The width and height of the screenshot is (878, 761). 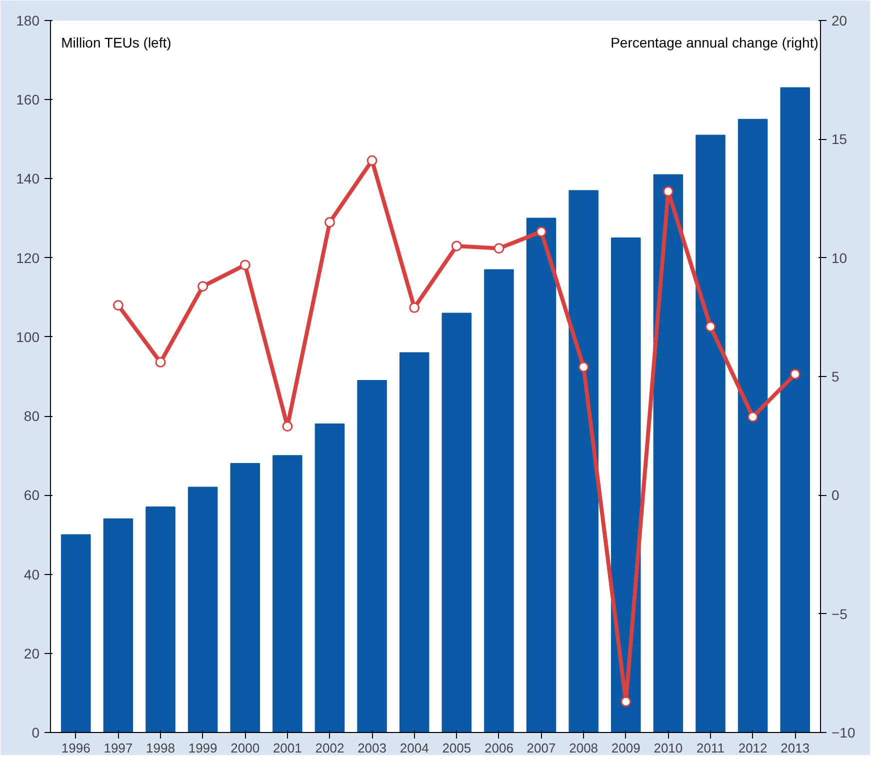 I want to click on y2-tick-label: 20, so click(x=840, y=20).